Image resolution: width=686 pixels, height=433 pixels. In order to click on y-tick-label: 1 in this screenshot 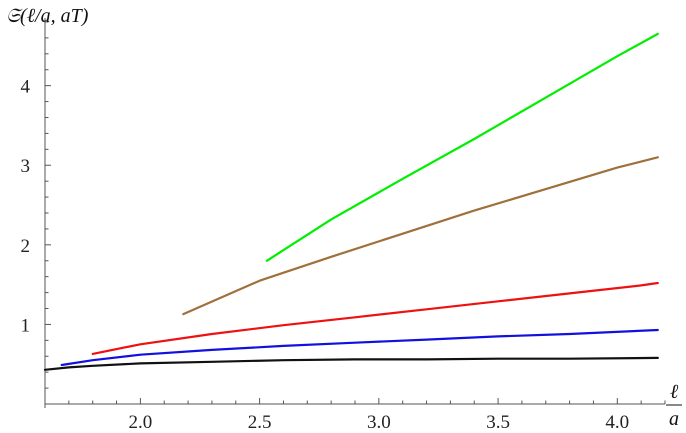, I will do `click(26, 325)`.